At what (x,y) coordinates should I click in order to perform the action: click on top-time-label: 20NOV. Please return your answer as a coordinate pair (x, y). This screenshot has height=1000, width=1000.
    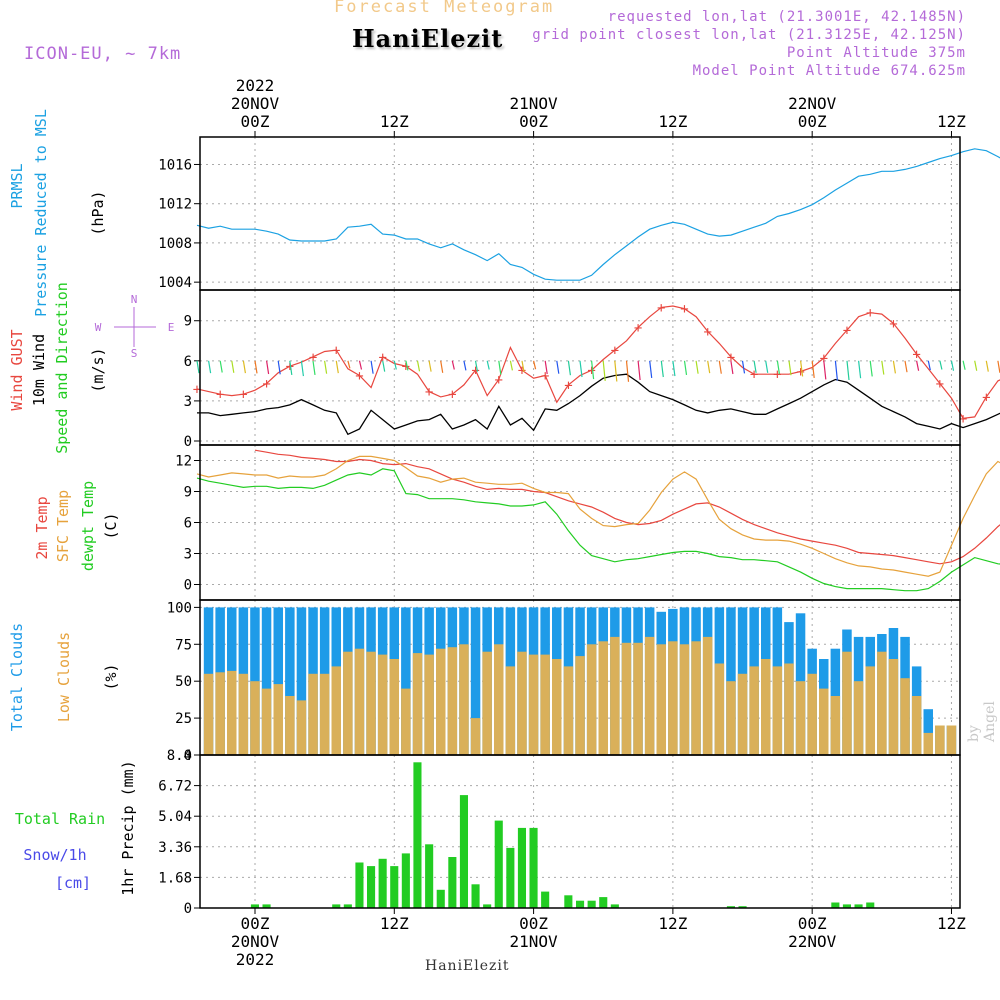
    Looking at the image, I should click on (255, 103).